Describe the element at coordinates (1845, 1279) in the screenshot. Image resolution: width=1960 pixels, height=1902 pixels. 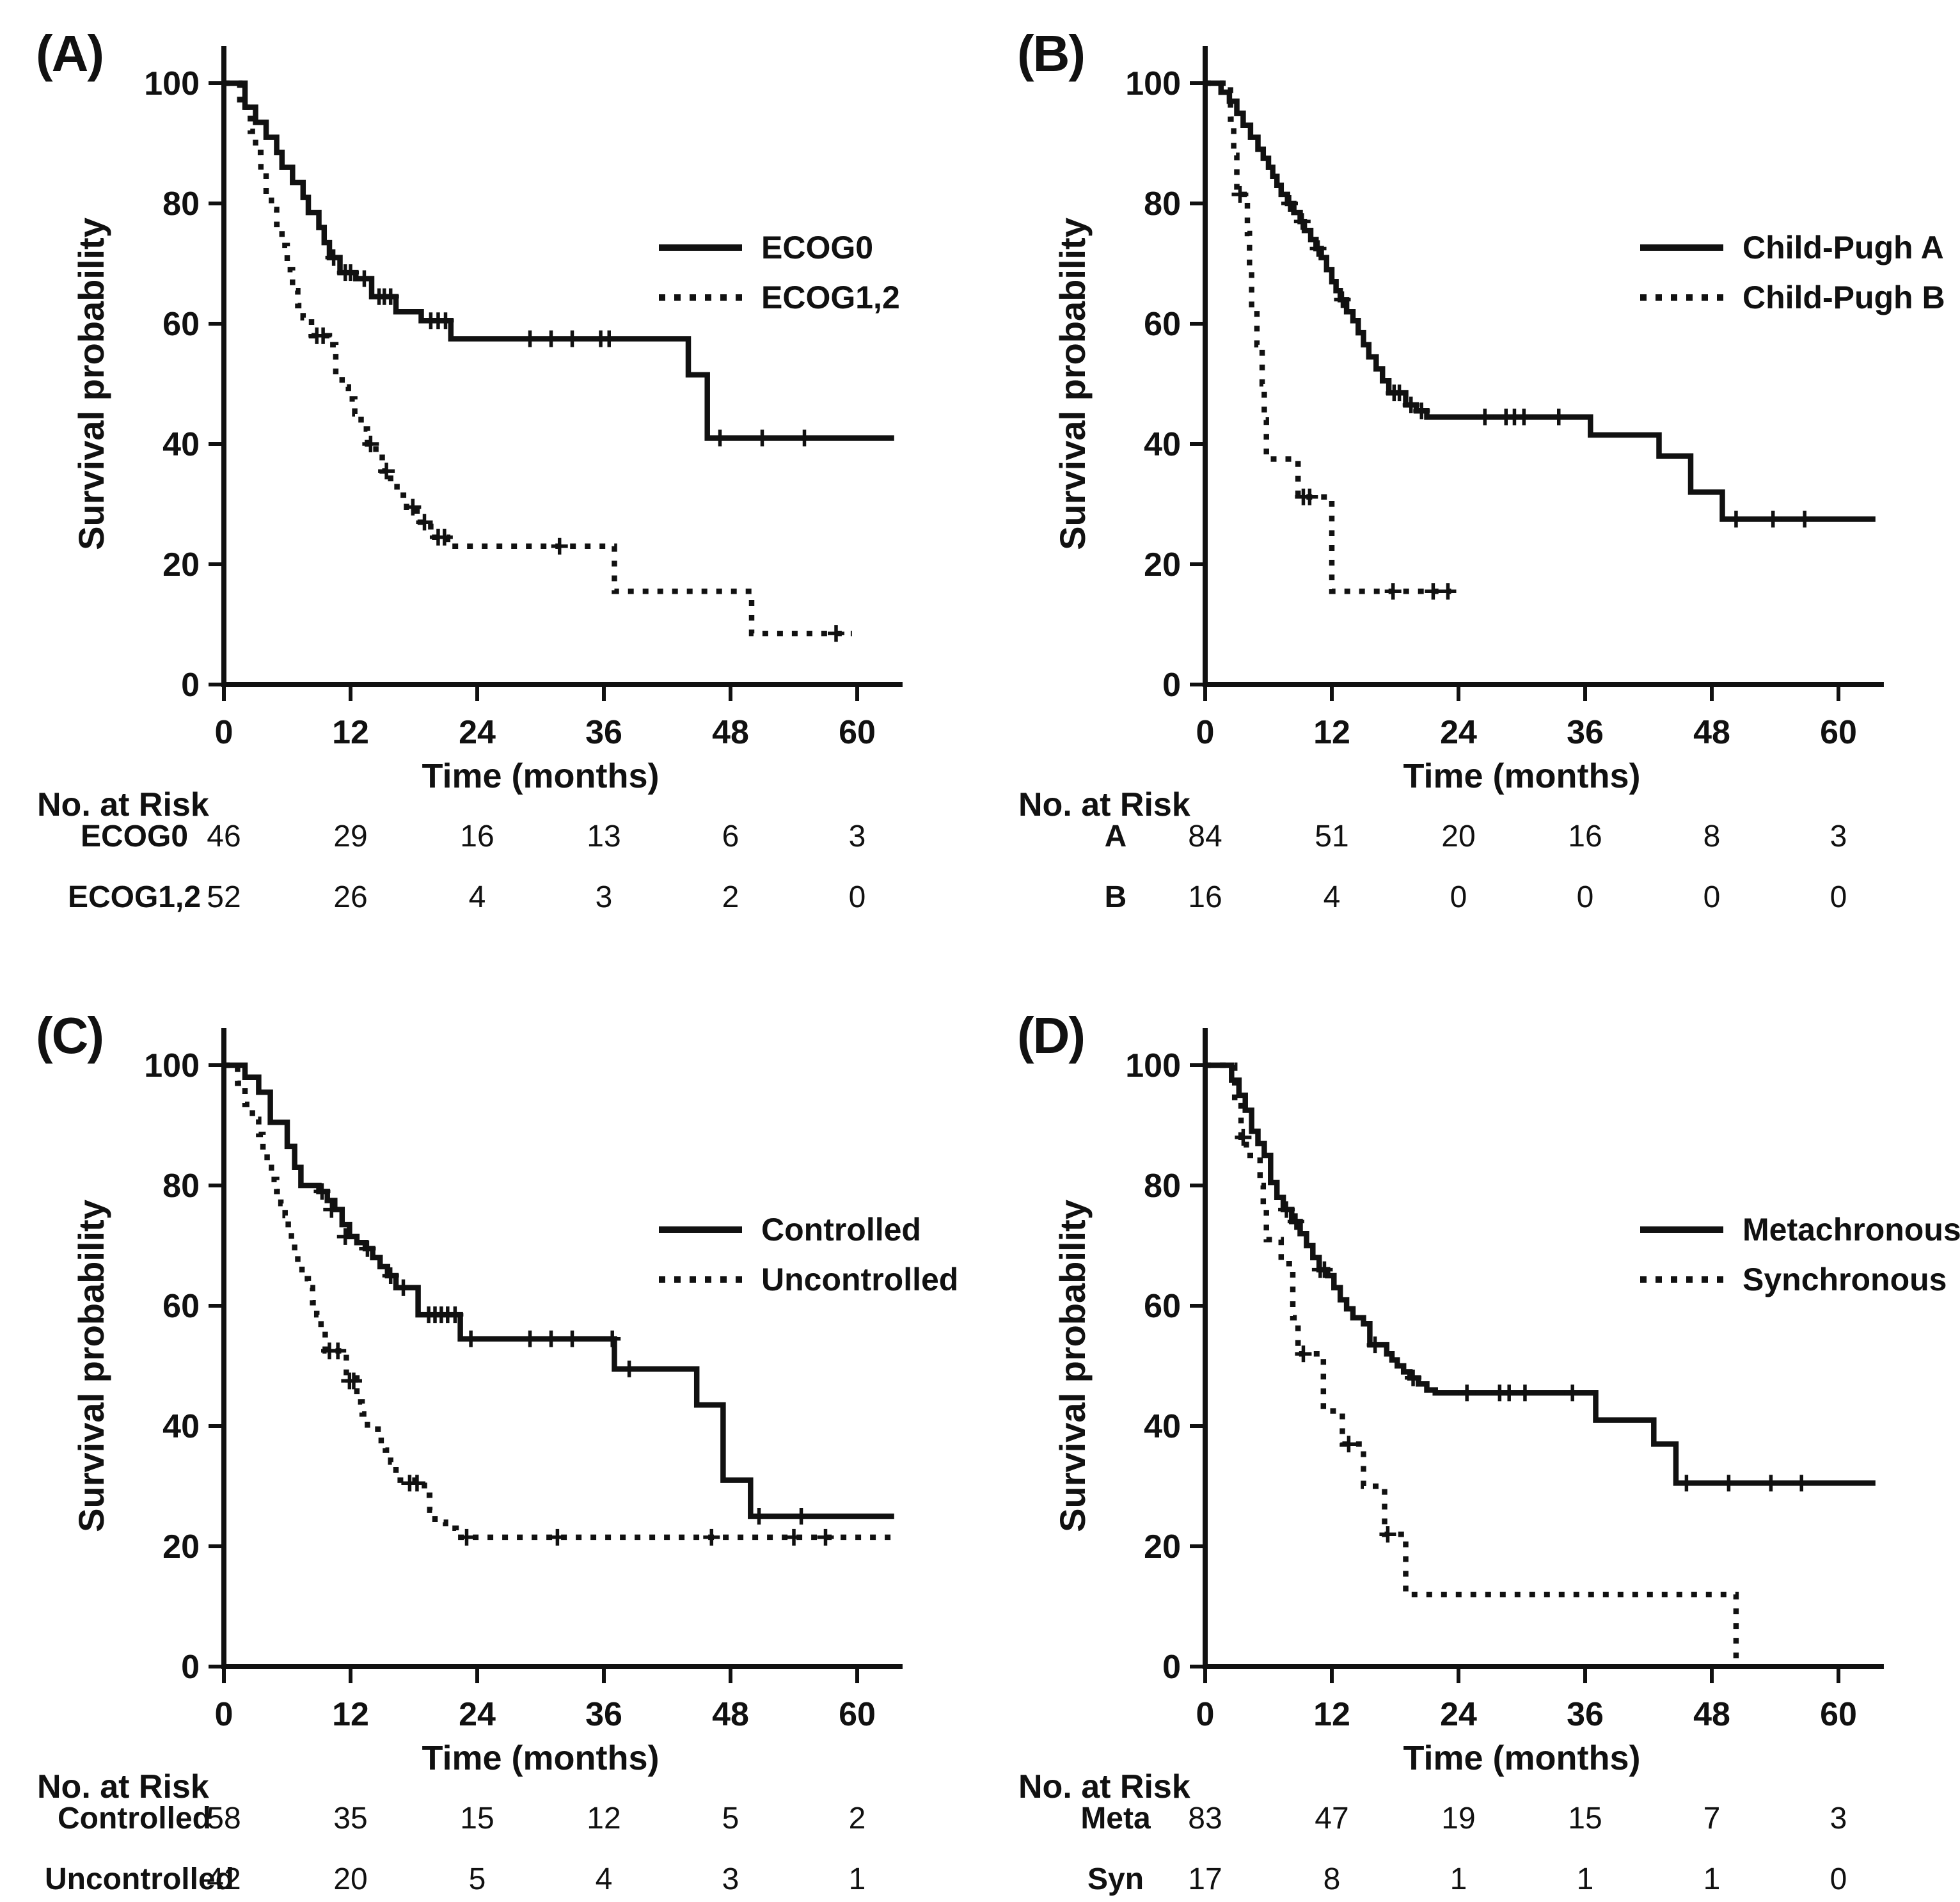
I see `legend-label: Synchronous` at that location.